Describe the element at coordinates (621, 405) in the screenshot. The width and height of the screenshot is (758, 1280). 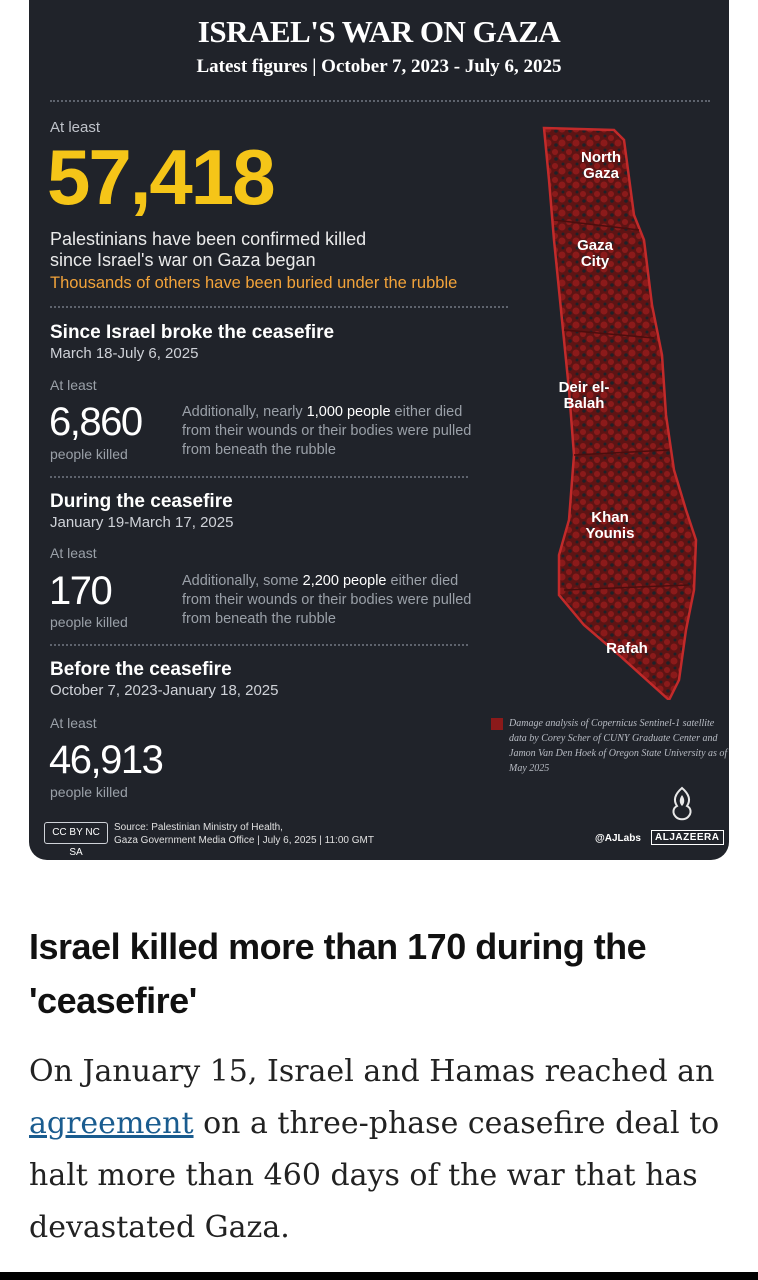
I see `governorate-borders` at that location.